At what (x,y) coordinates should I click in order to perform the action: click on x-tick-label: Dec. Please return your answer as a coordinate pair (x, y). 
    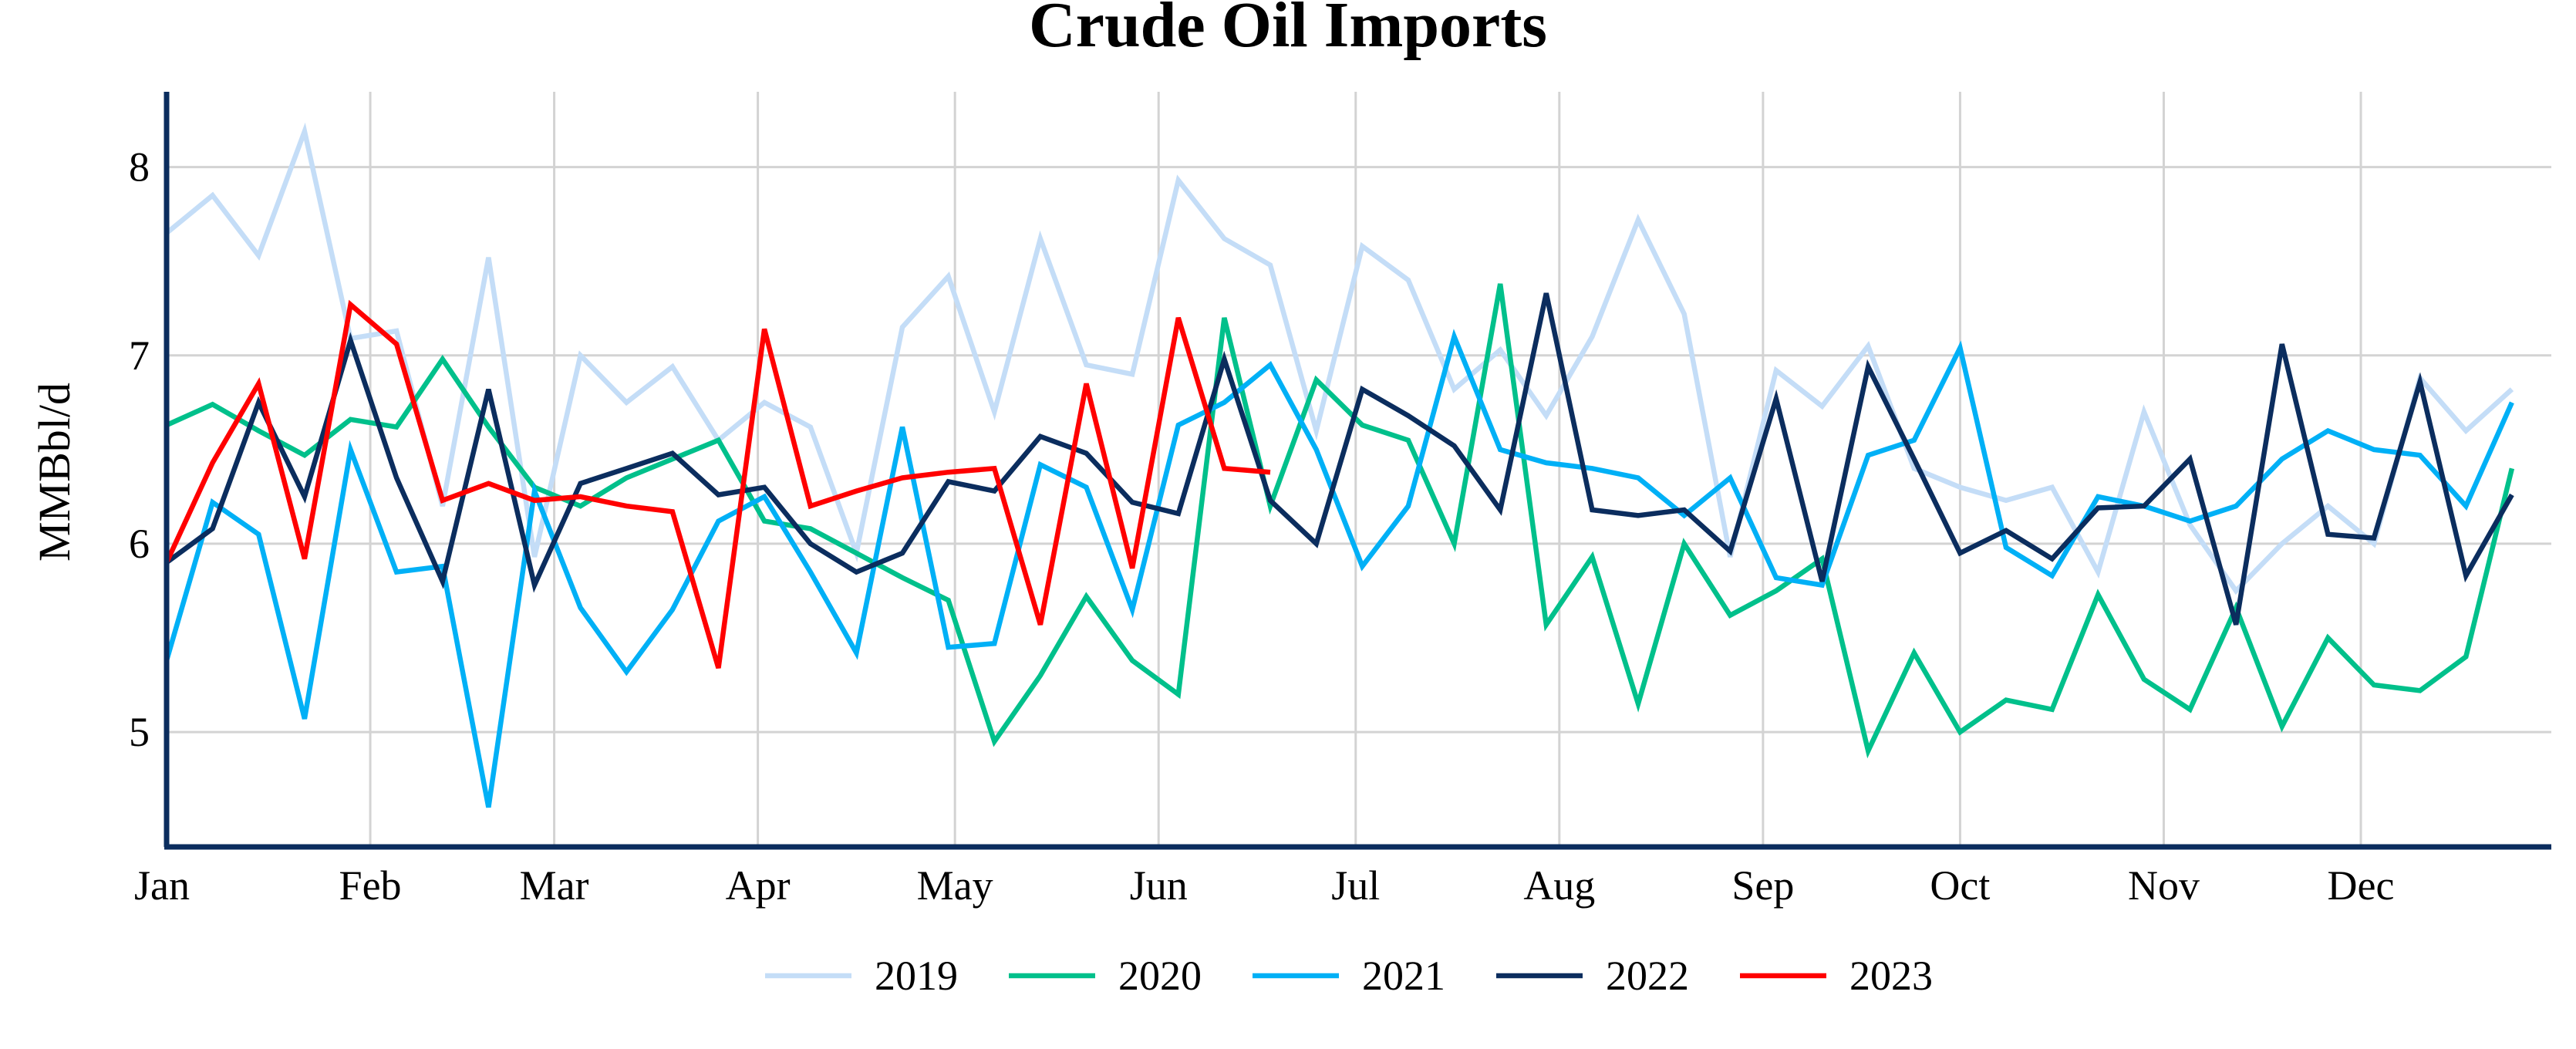
    Looking at the image, I should click on (2361, 885).